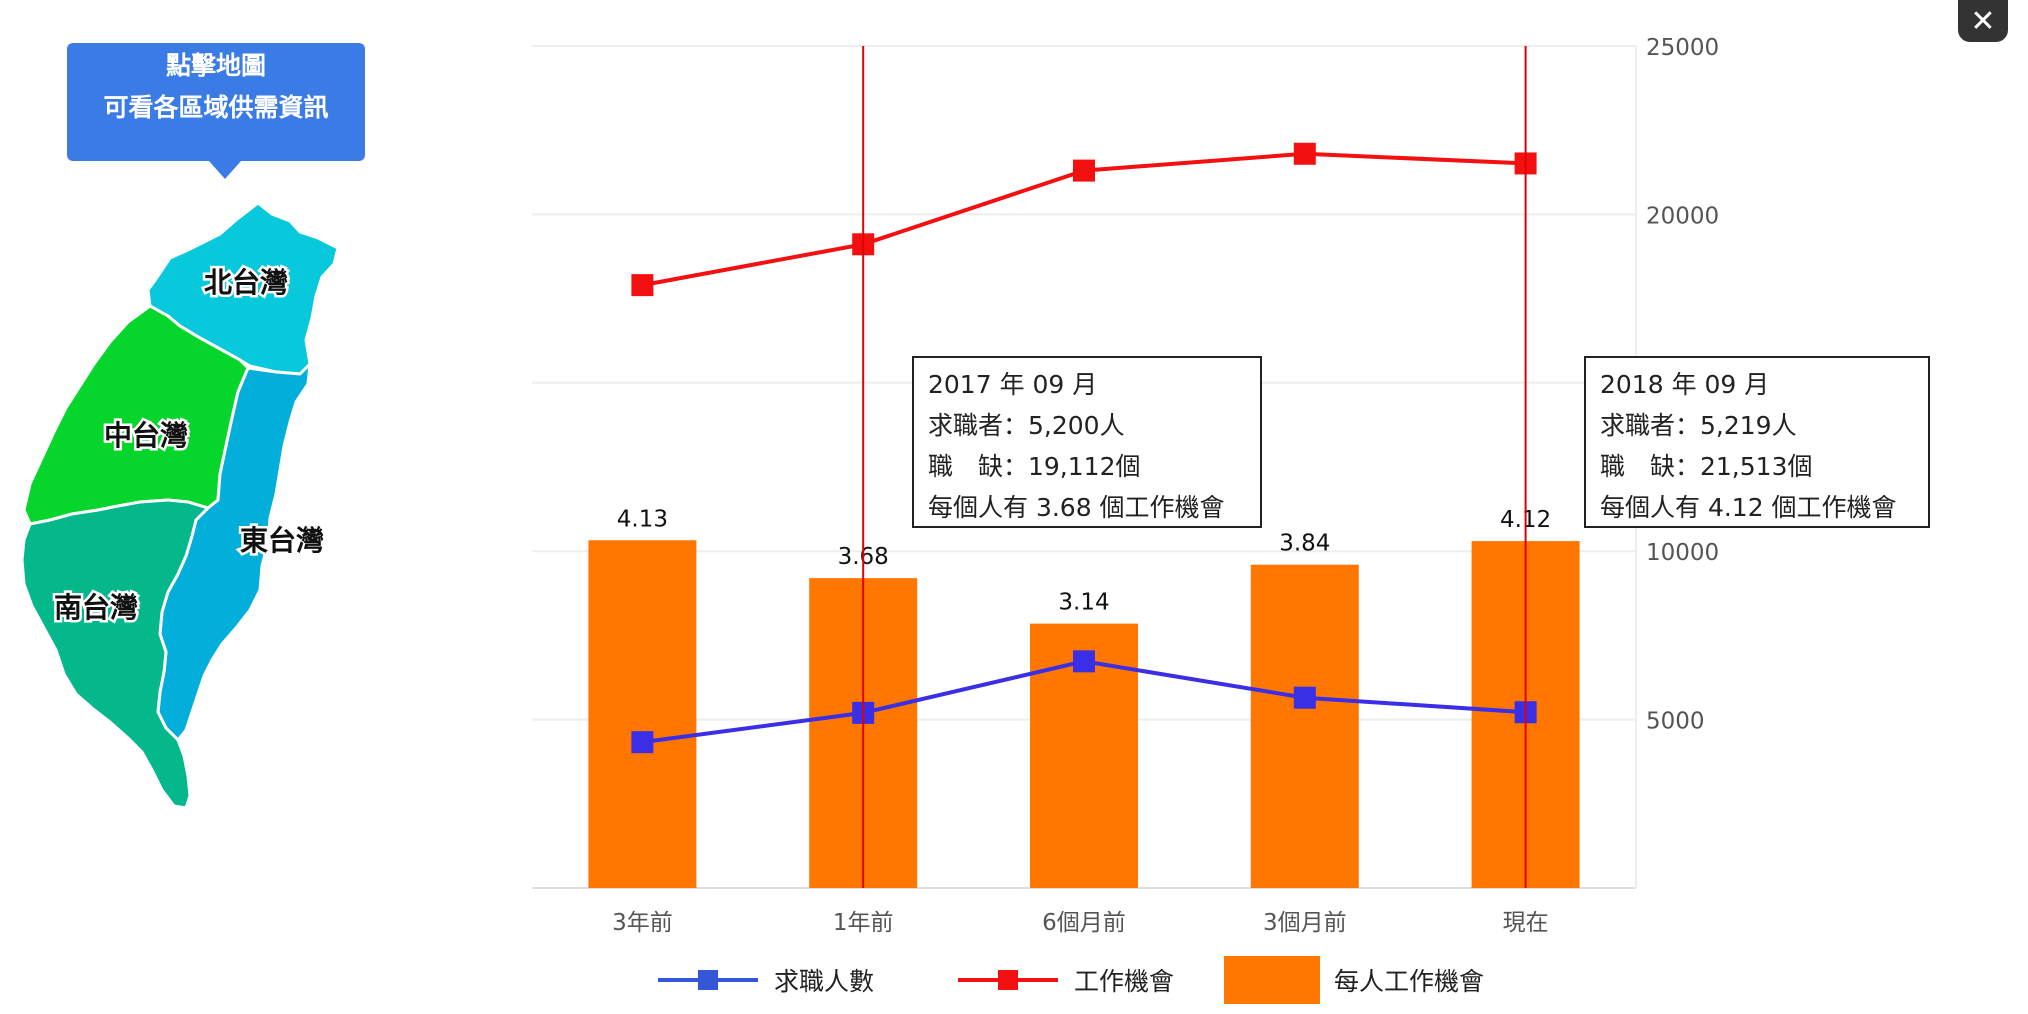  What do you see at coordinates (96, 607) in the screenshot?
I see `region-label-south: 南台灣` at bounding box center [96, 607].